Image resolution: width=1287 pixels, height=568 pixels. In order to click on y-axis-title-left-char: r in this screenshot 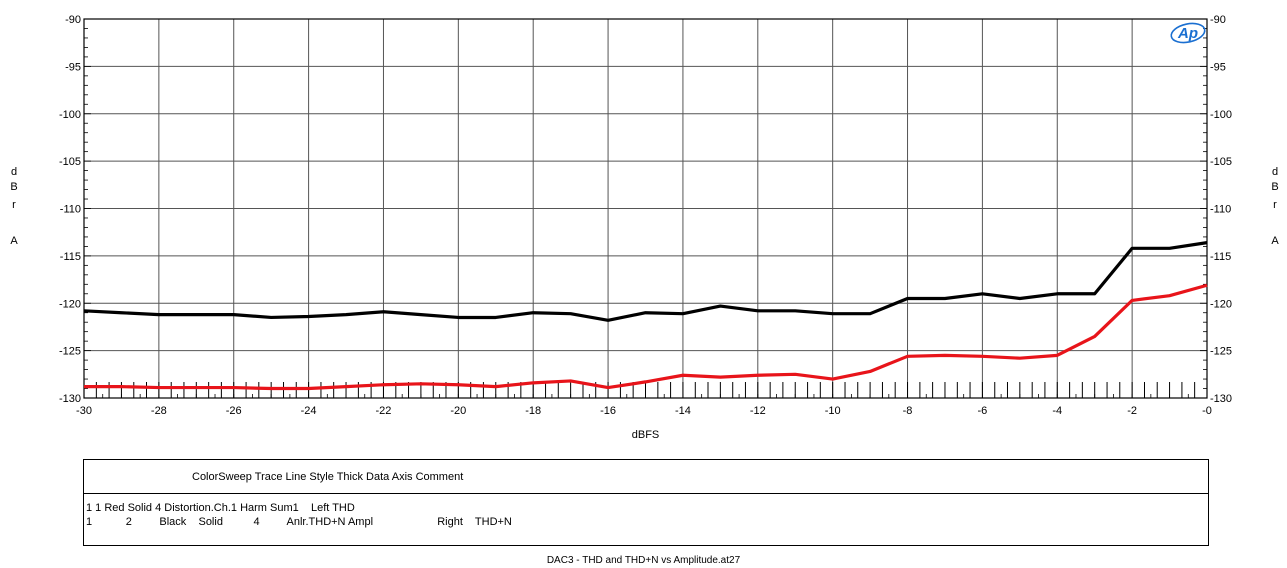, I will do `click(14, 205)`.